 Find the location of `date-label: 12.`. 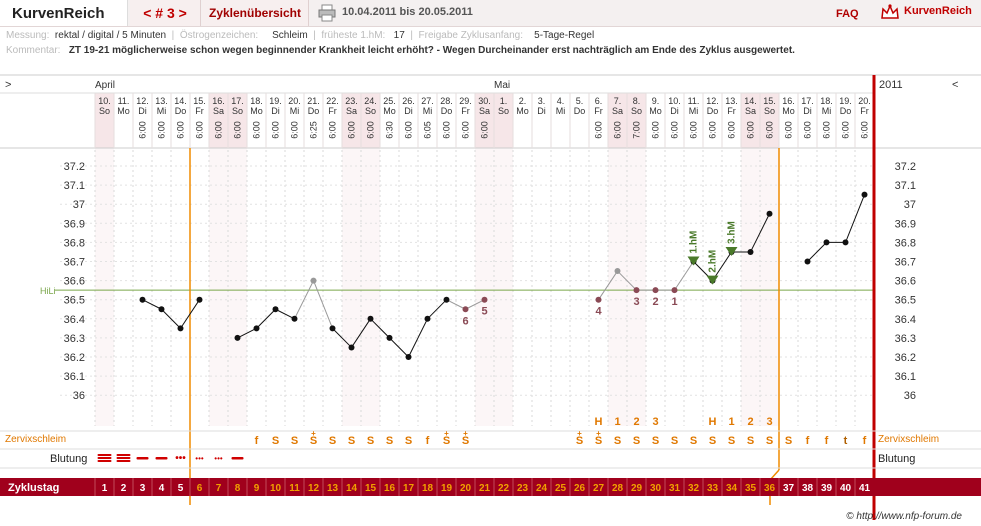

date-label: 12. is located at coordinates (712, 101).